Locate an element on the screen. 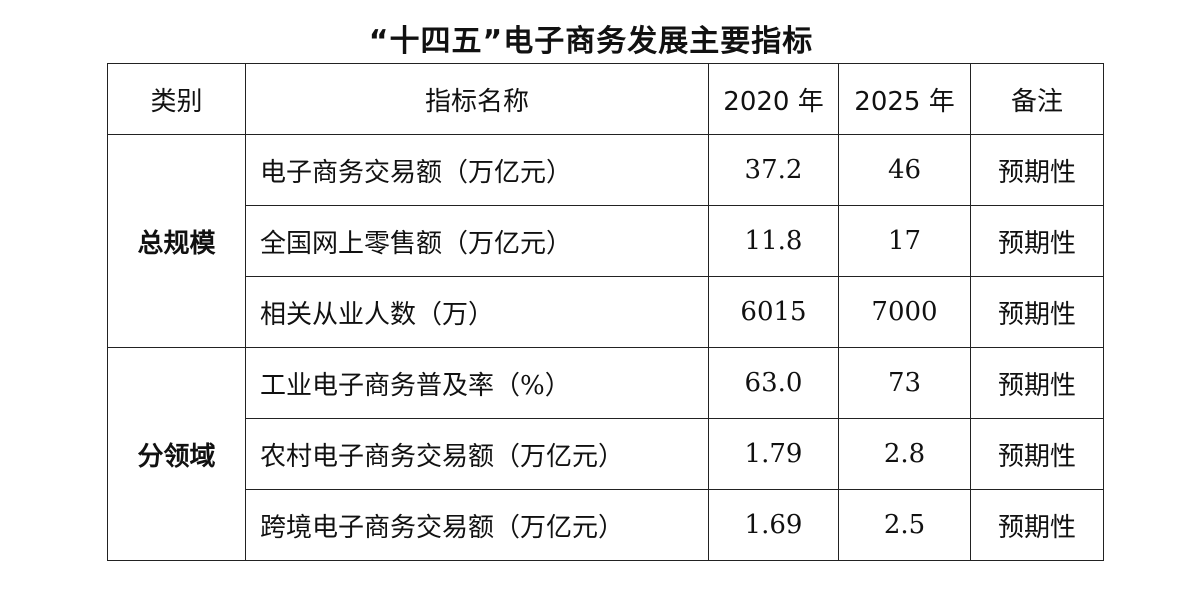 This screenshot has width=1182, height=596. value-2020: 63.0 is located at coordinates (773, 383).